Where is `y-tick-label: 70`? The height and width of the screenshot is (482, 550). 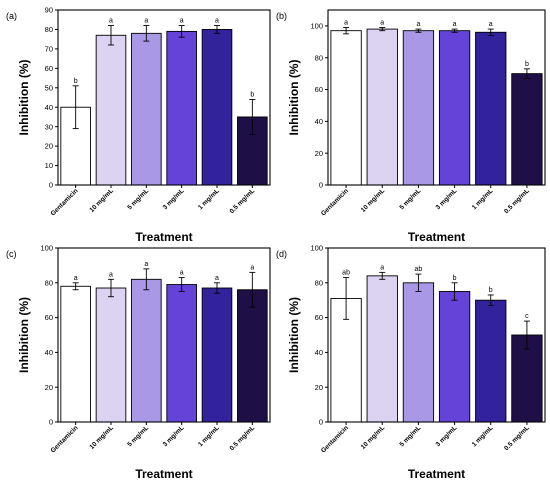 y-tick-label: 70 is located at coordinates (49, 48).